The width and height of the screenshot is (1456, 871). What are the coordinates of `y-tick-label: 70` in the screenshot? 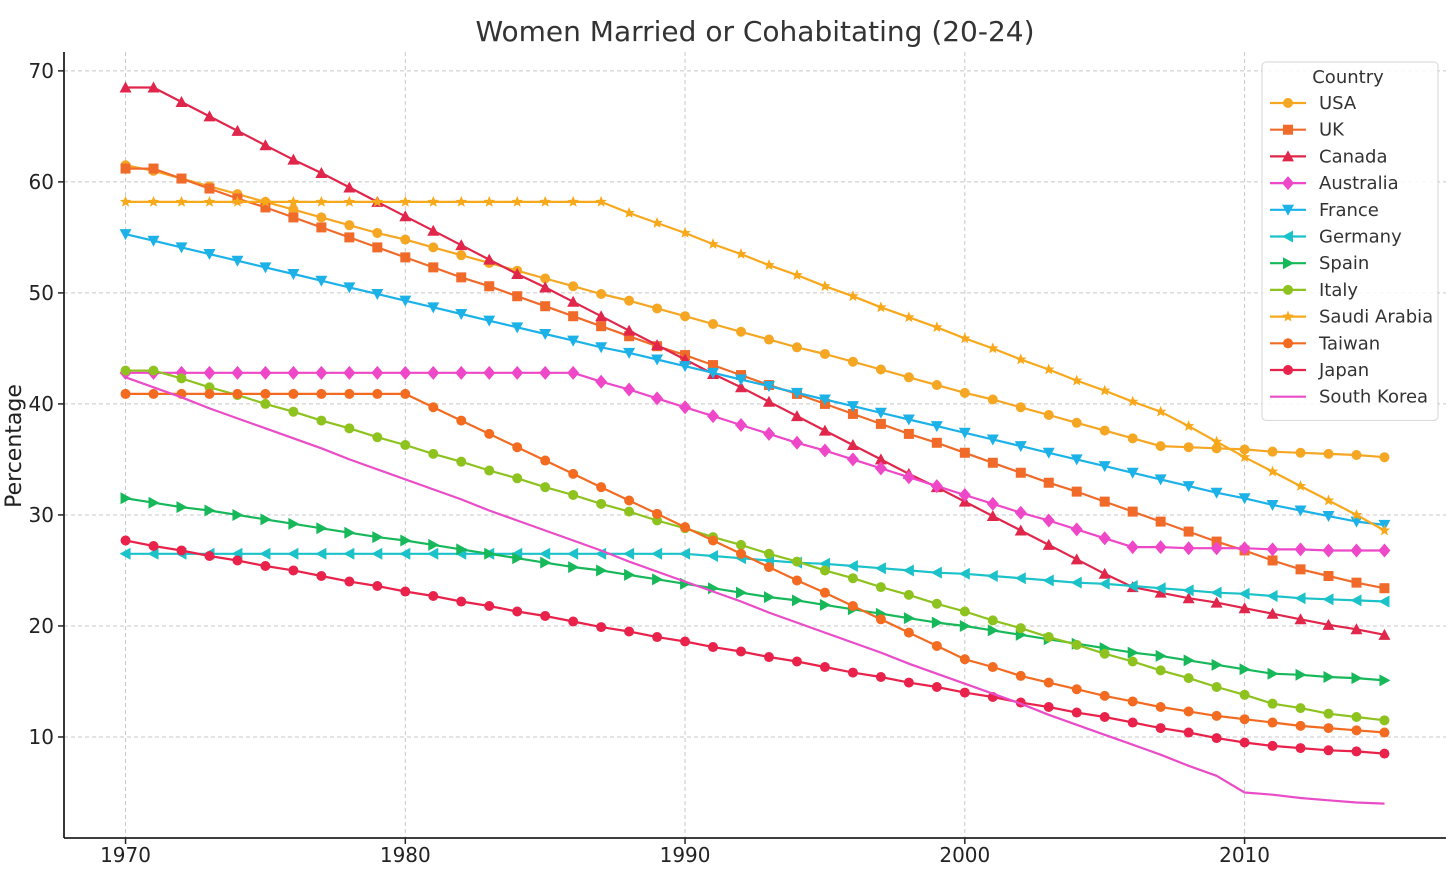 It's located at (41, 71).